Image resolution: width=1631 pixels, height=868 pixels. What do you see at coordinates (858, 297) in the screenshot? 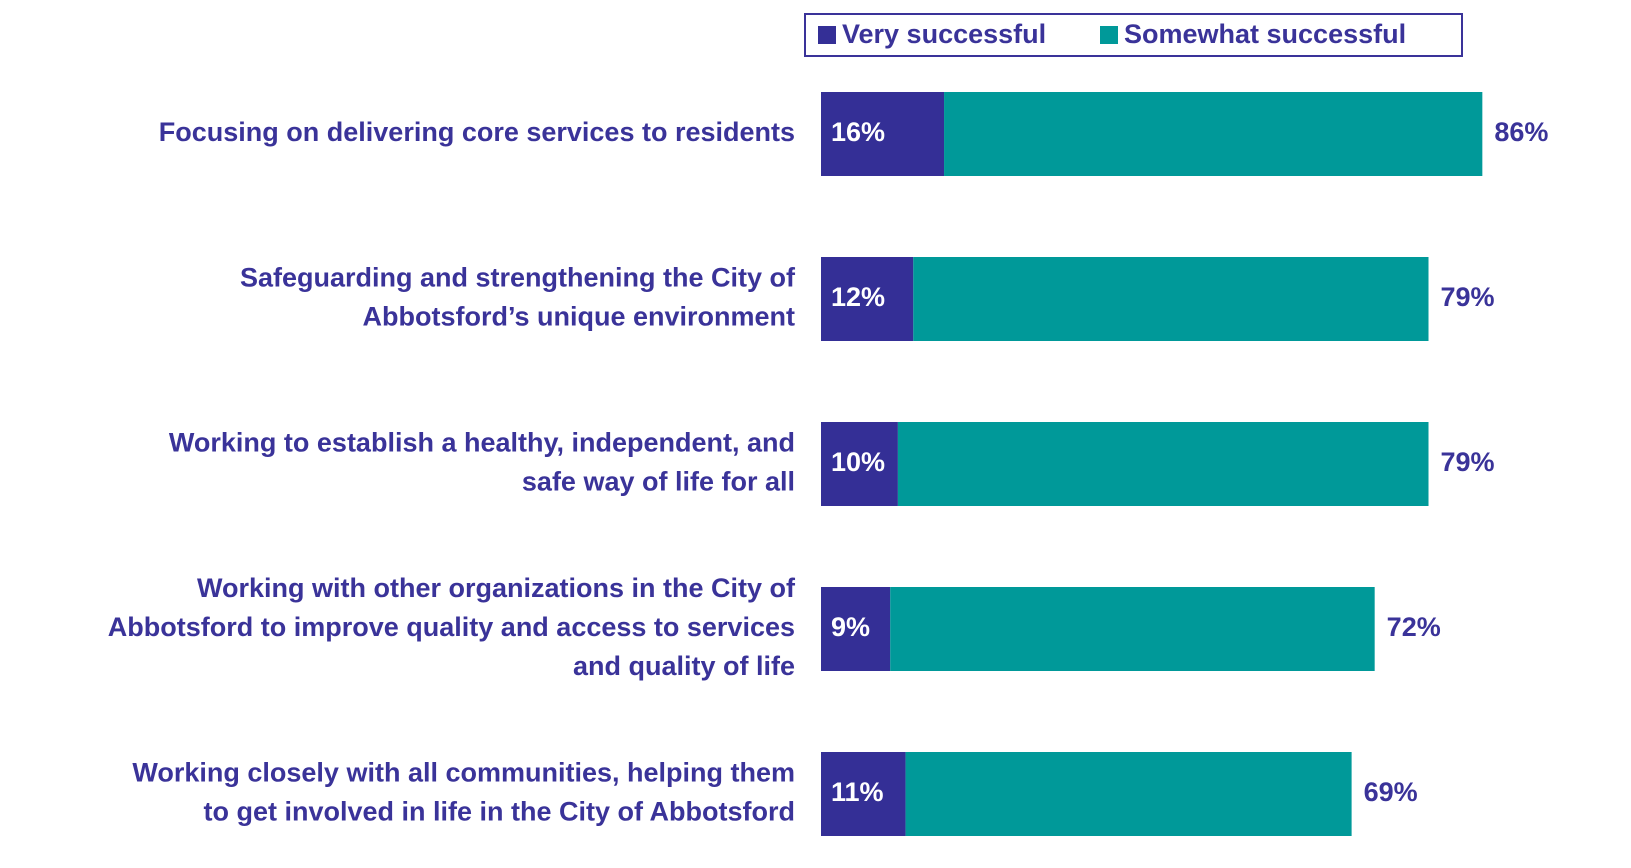
I see `value-label: 12%` at bounding box center [858, 297].